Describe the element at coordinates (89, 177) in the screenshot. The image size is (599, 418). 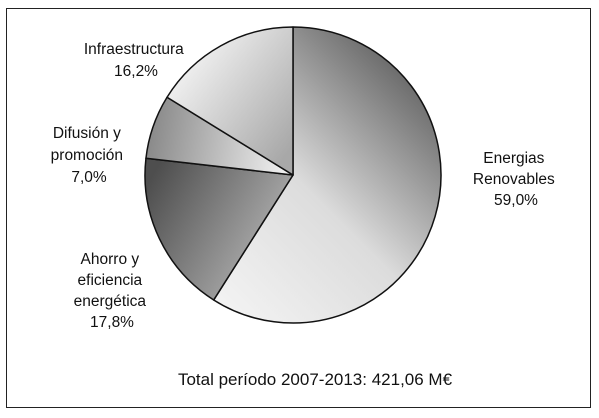
I see `slice-value-difusion: 7,0%` at that location.